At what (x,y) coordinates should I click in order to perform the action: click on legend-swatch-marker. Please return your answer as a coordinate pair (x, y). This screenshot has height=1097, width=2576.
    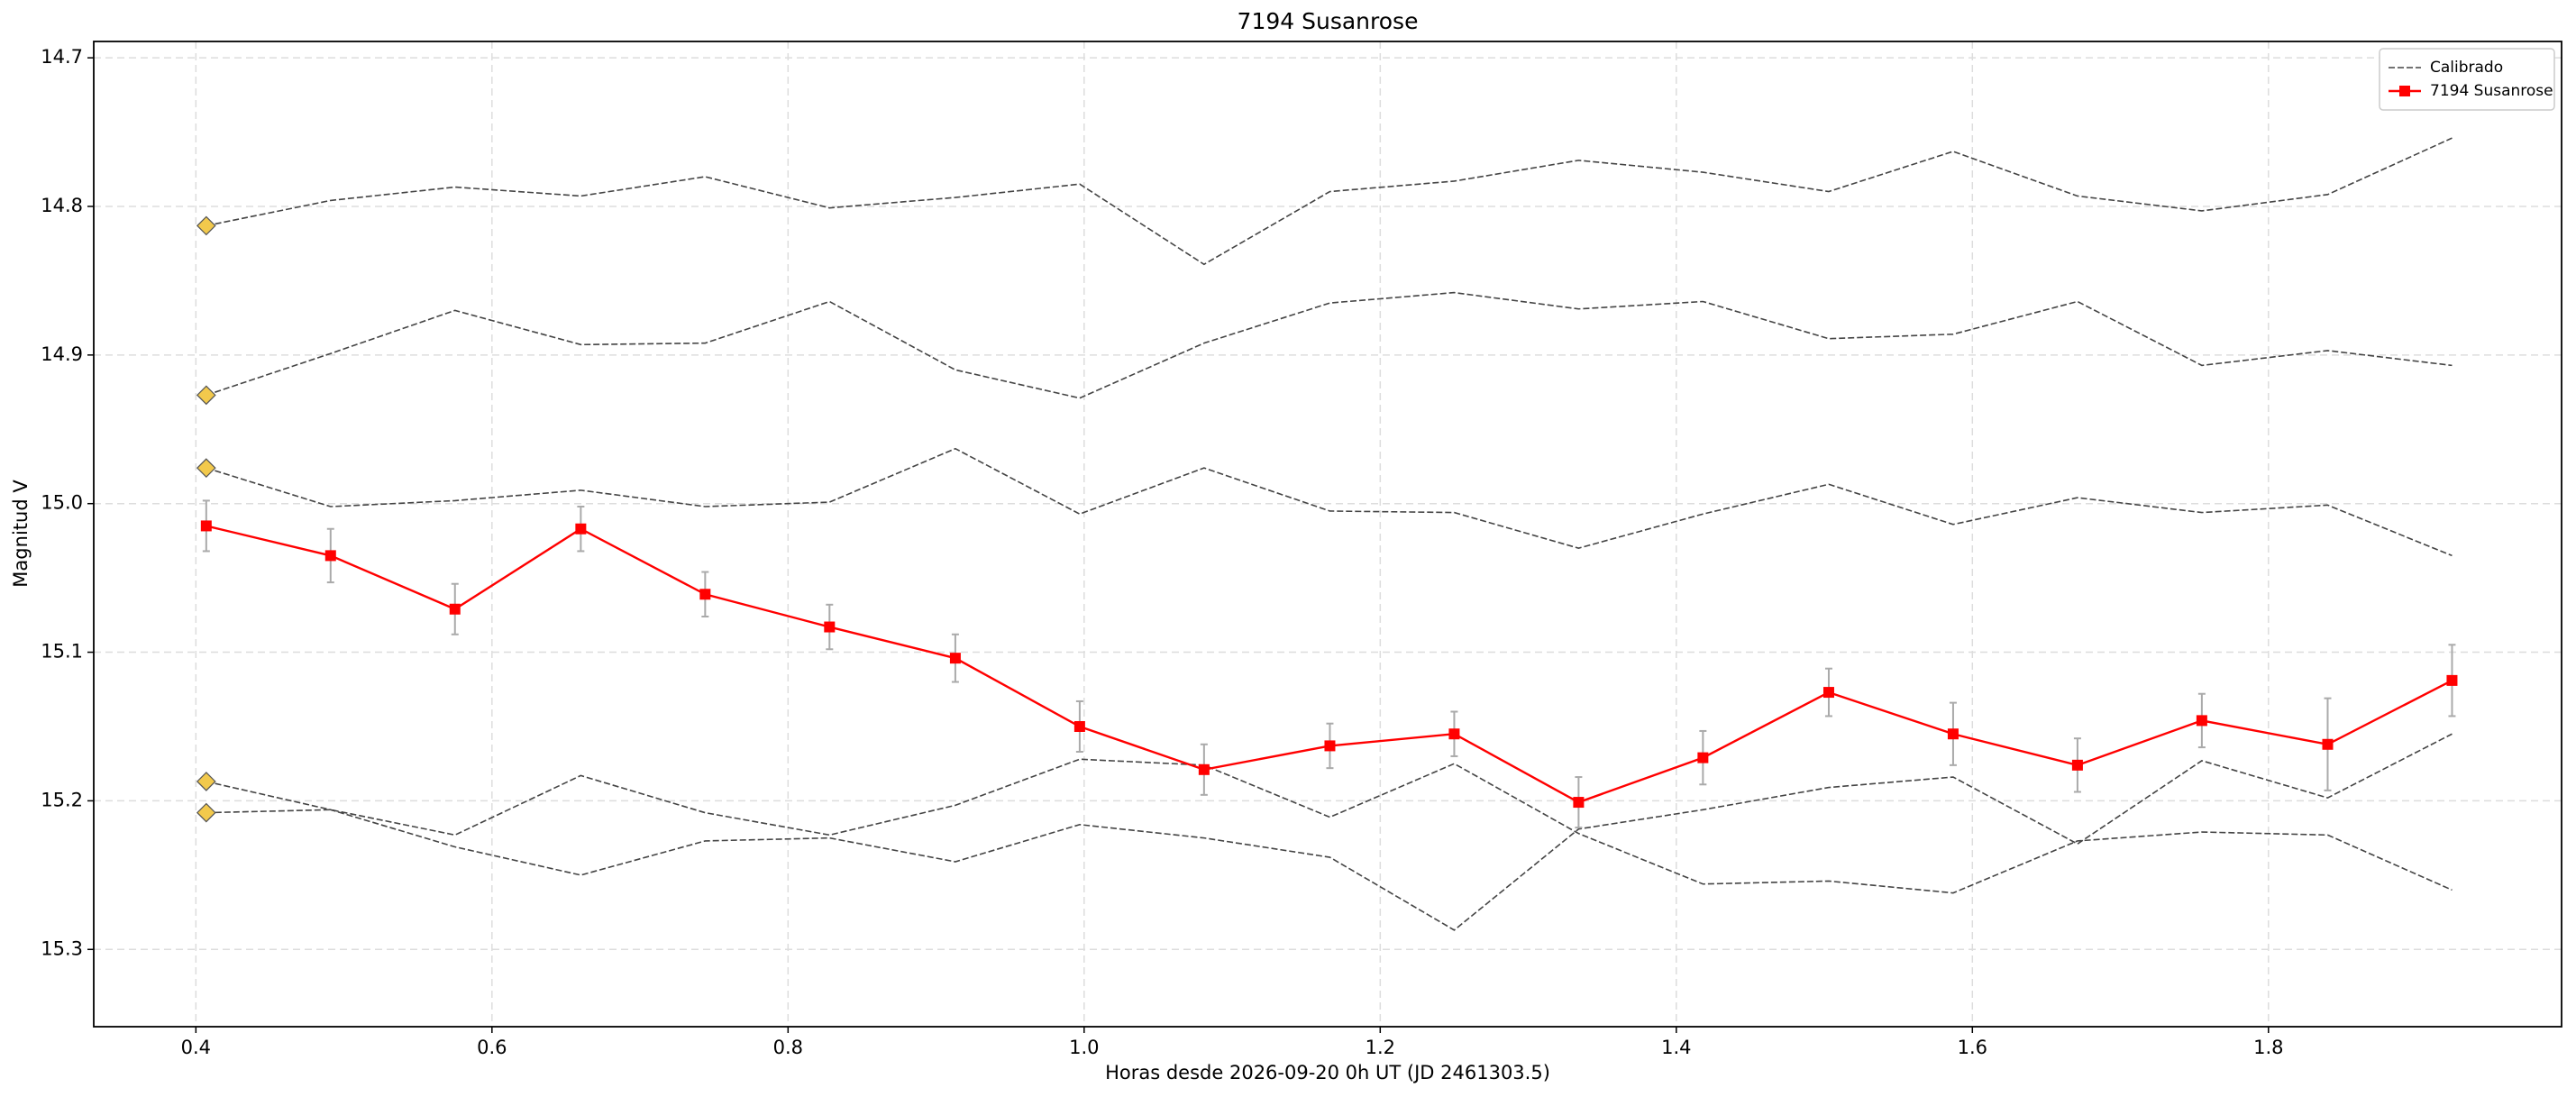
    Looking at the image, I should click on (2404, 91).